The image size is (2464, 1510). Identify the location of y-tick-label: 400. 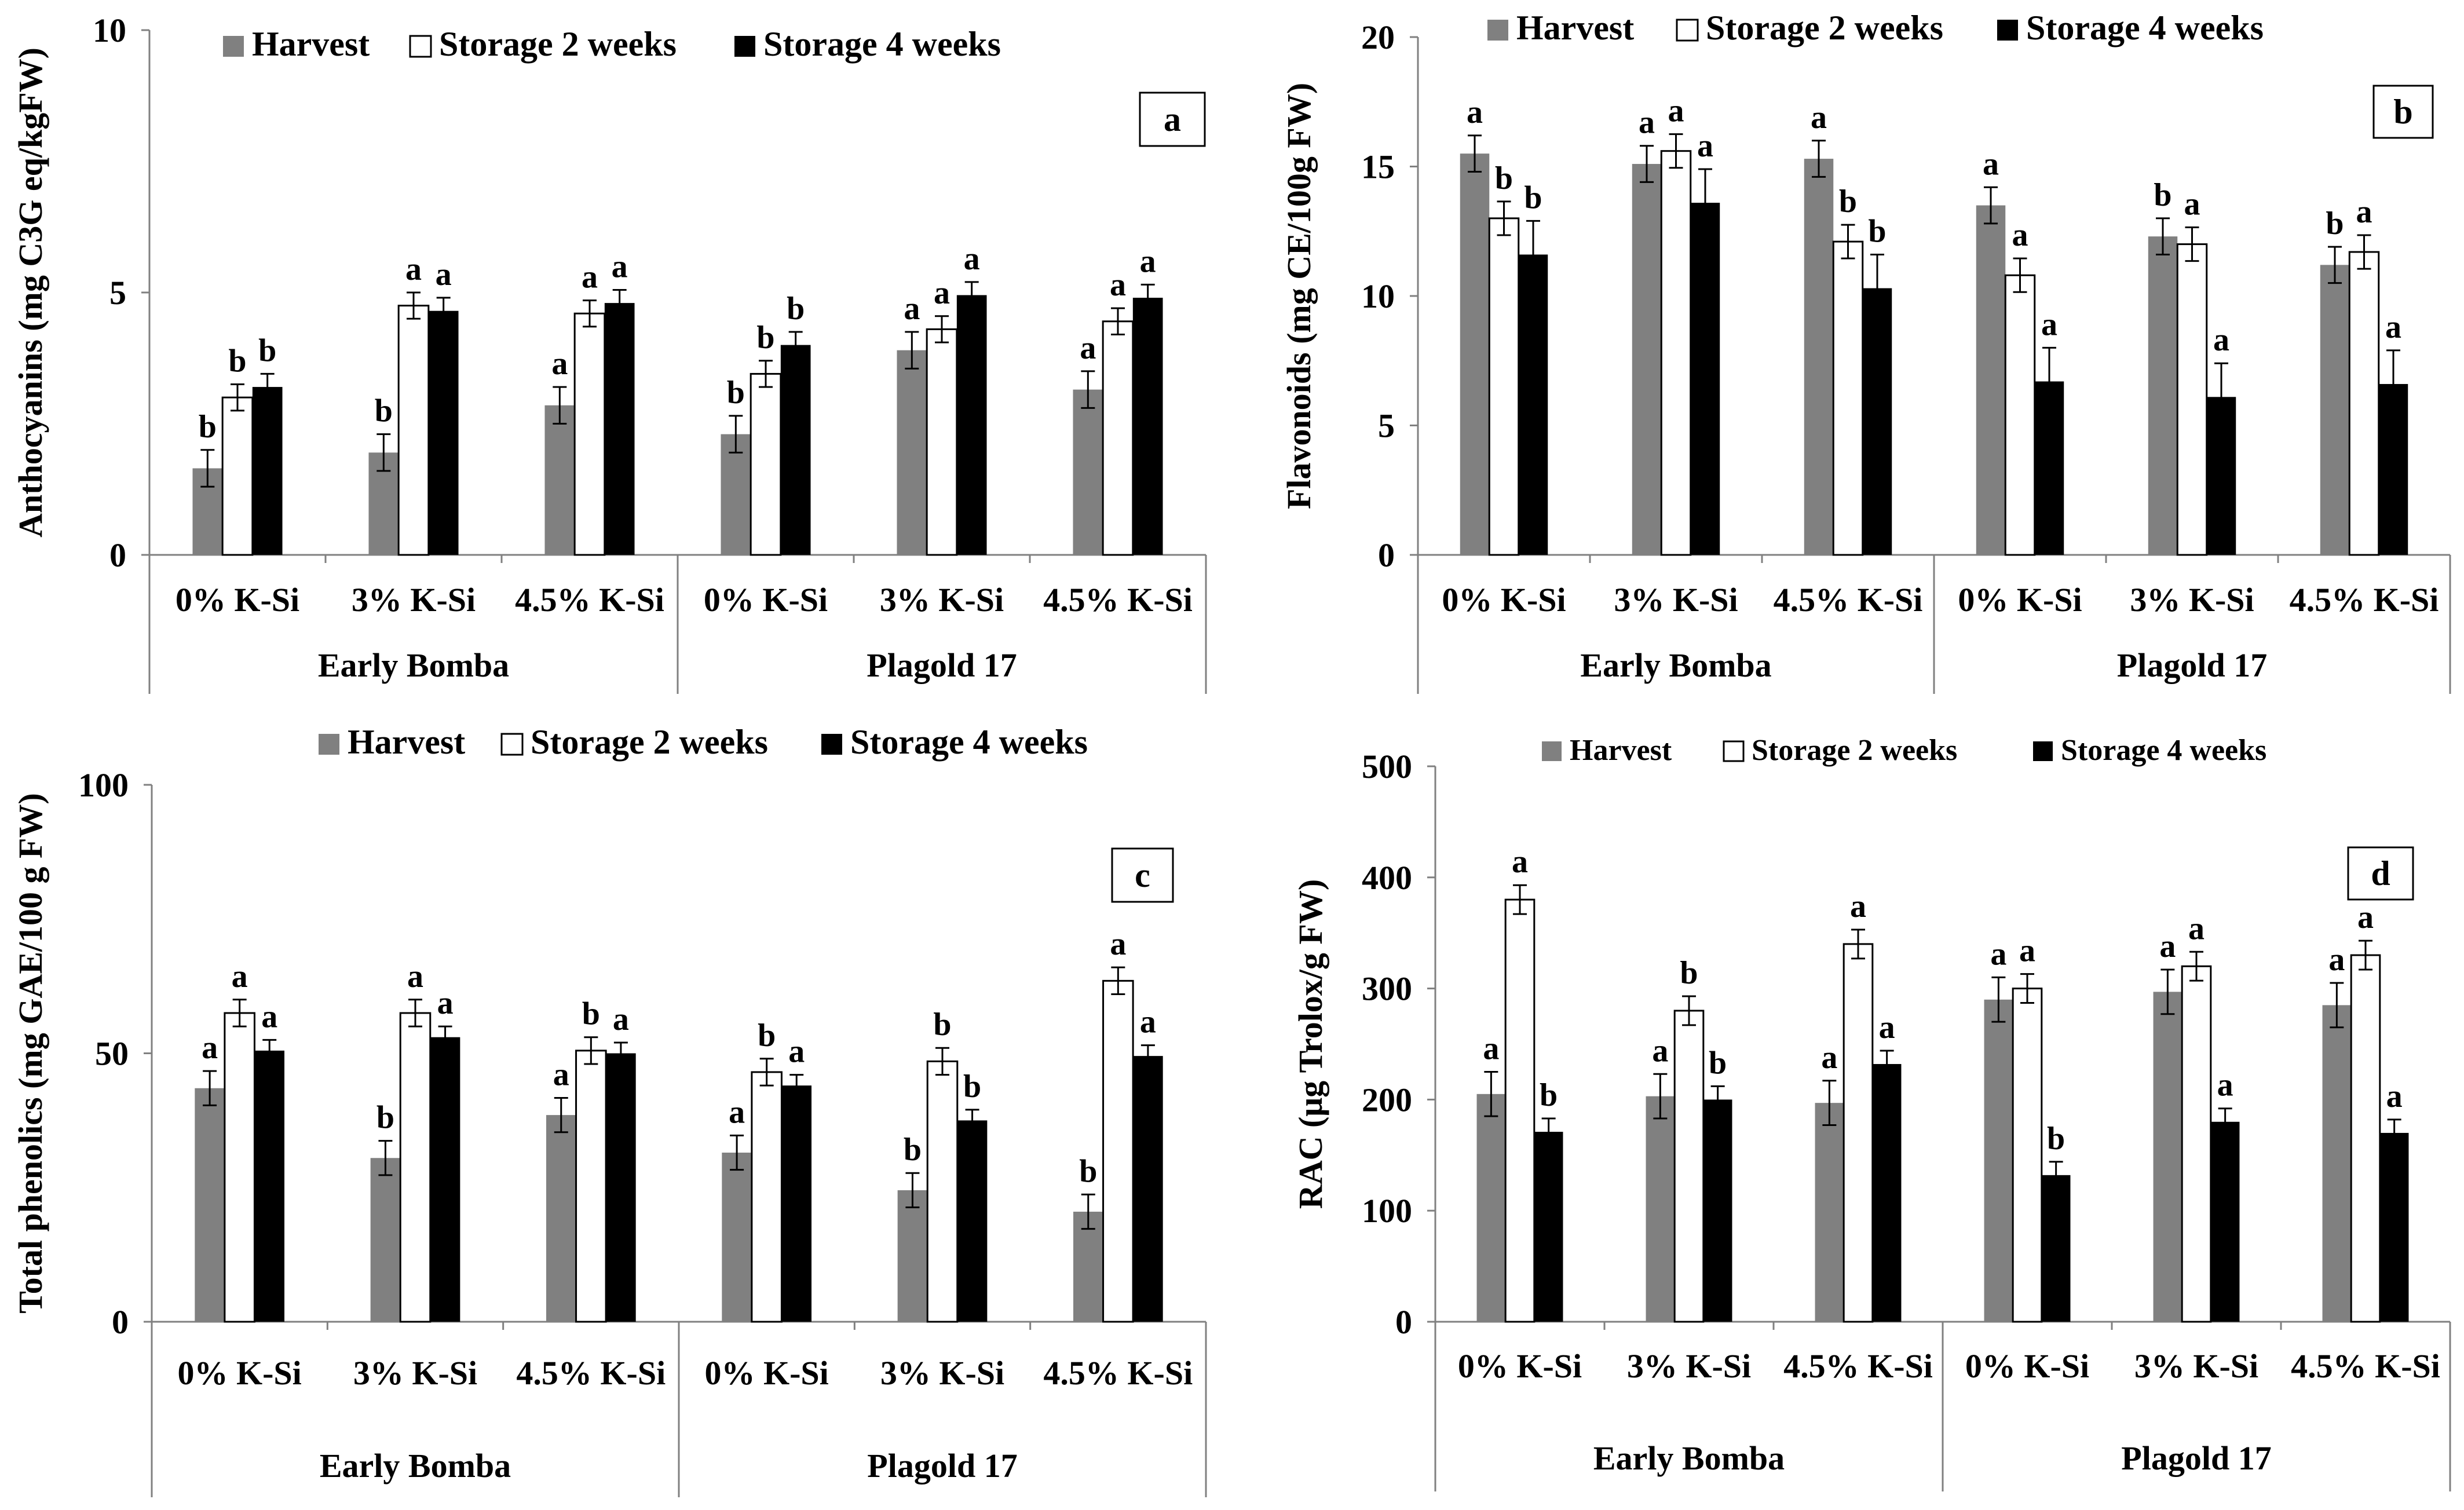
(1387, 878).